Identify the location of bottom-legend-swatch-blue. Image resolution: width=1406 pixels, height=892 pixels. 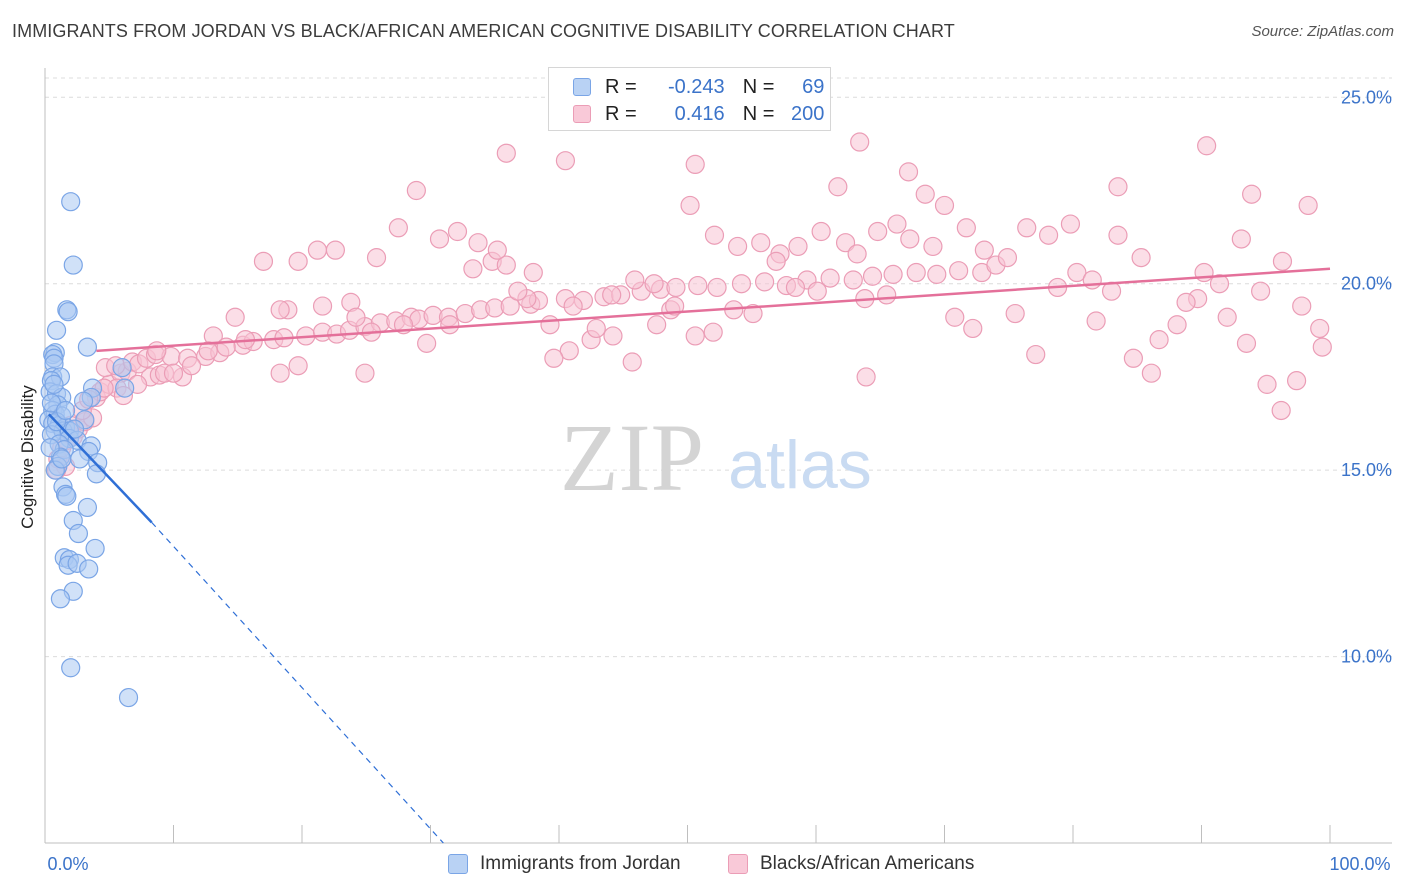
(458, 864).